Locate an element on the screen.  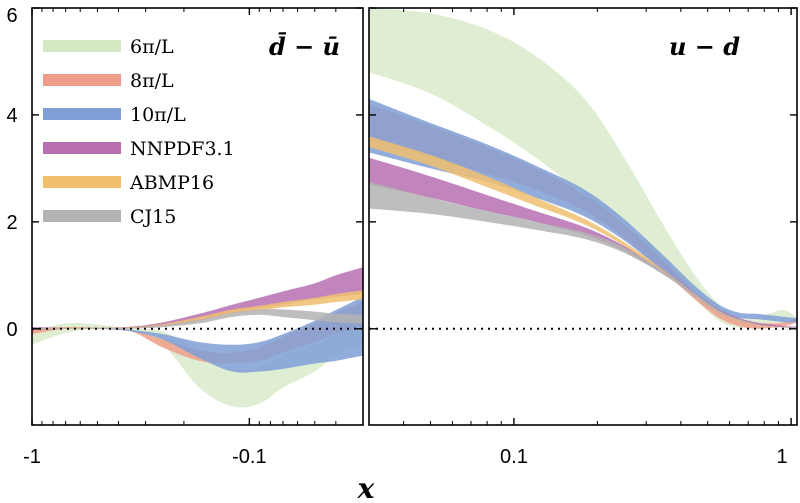
band-left-6l is located at coordinates (197, 363).